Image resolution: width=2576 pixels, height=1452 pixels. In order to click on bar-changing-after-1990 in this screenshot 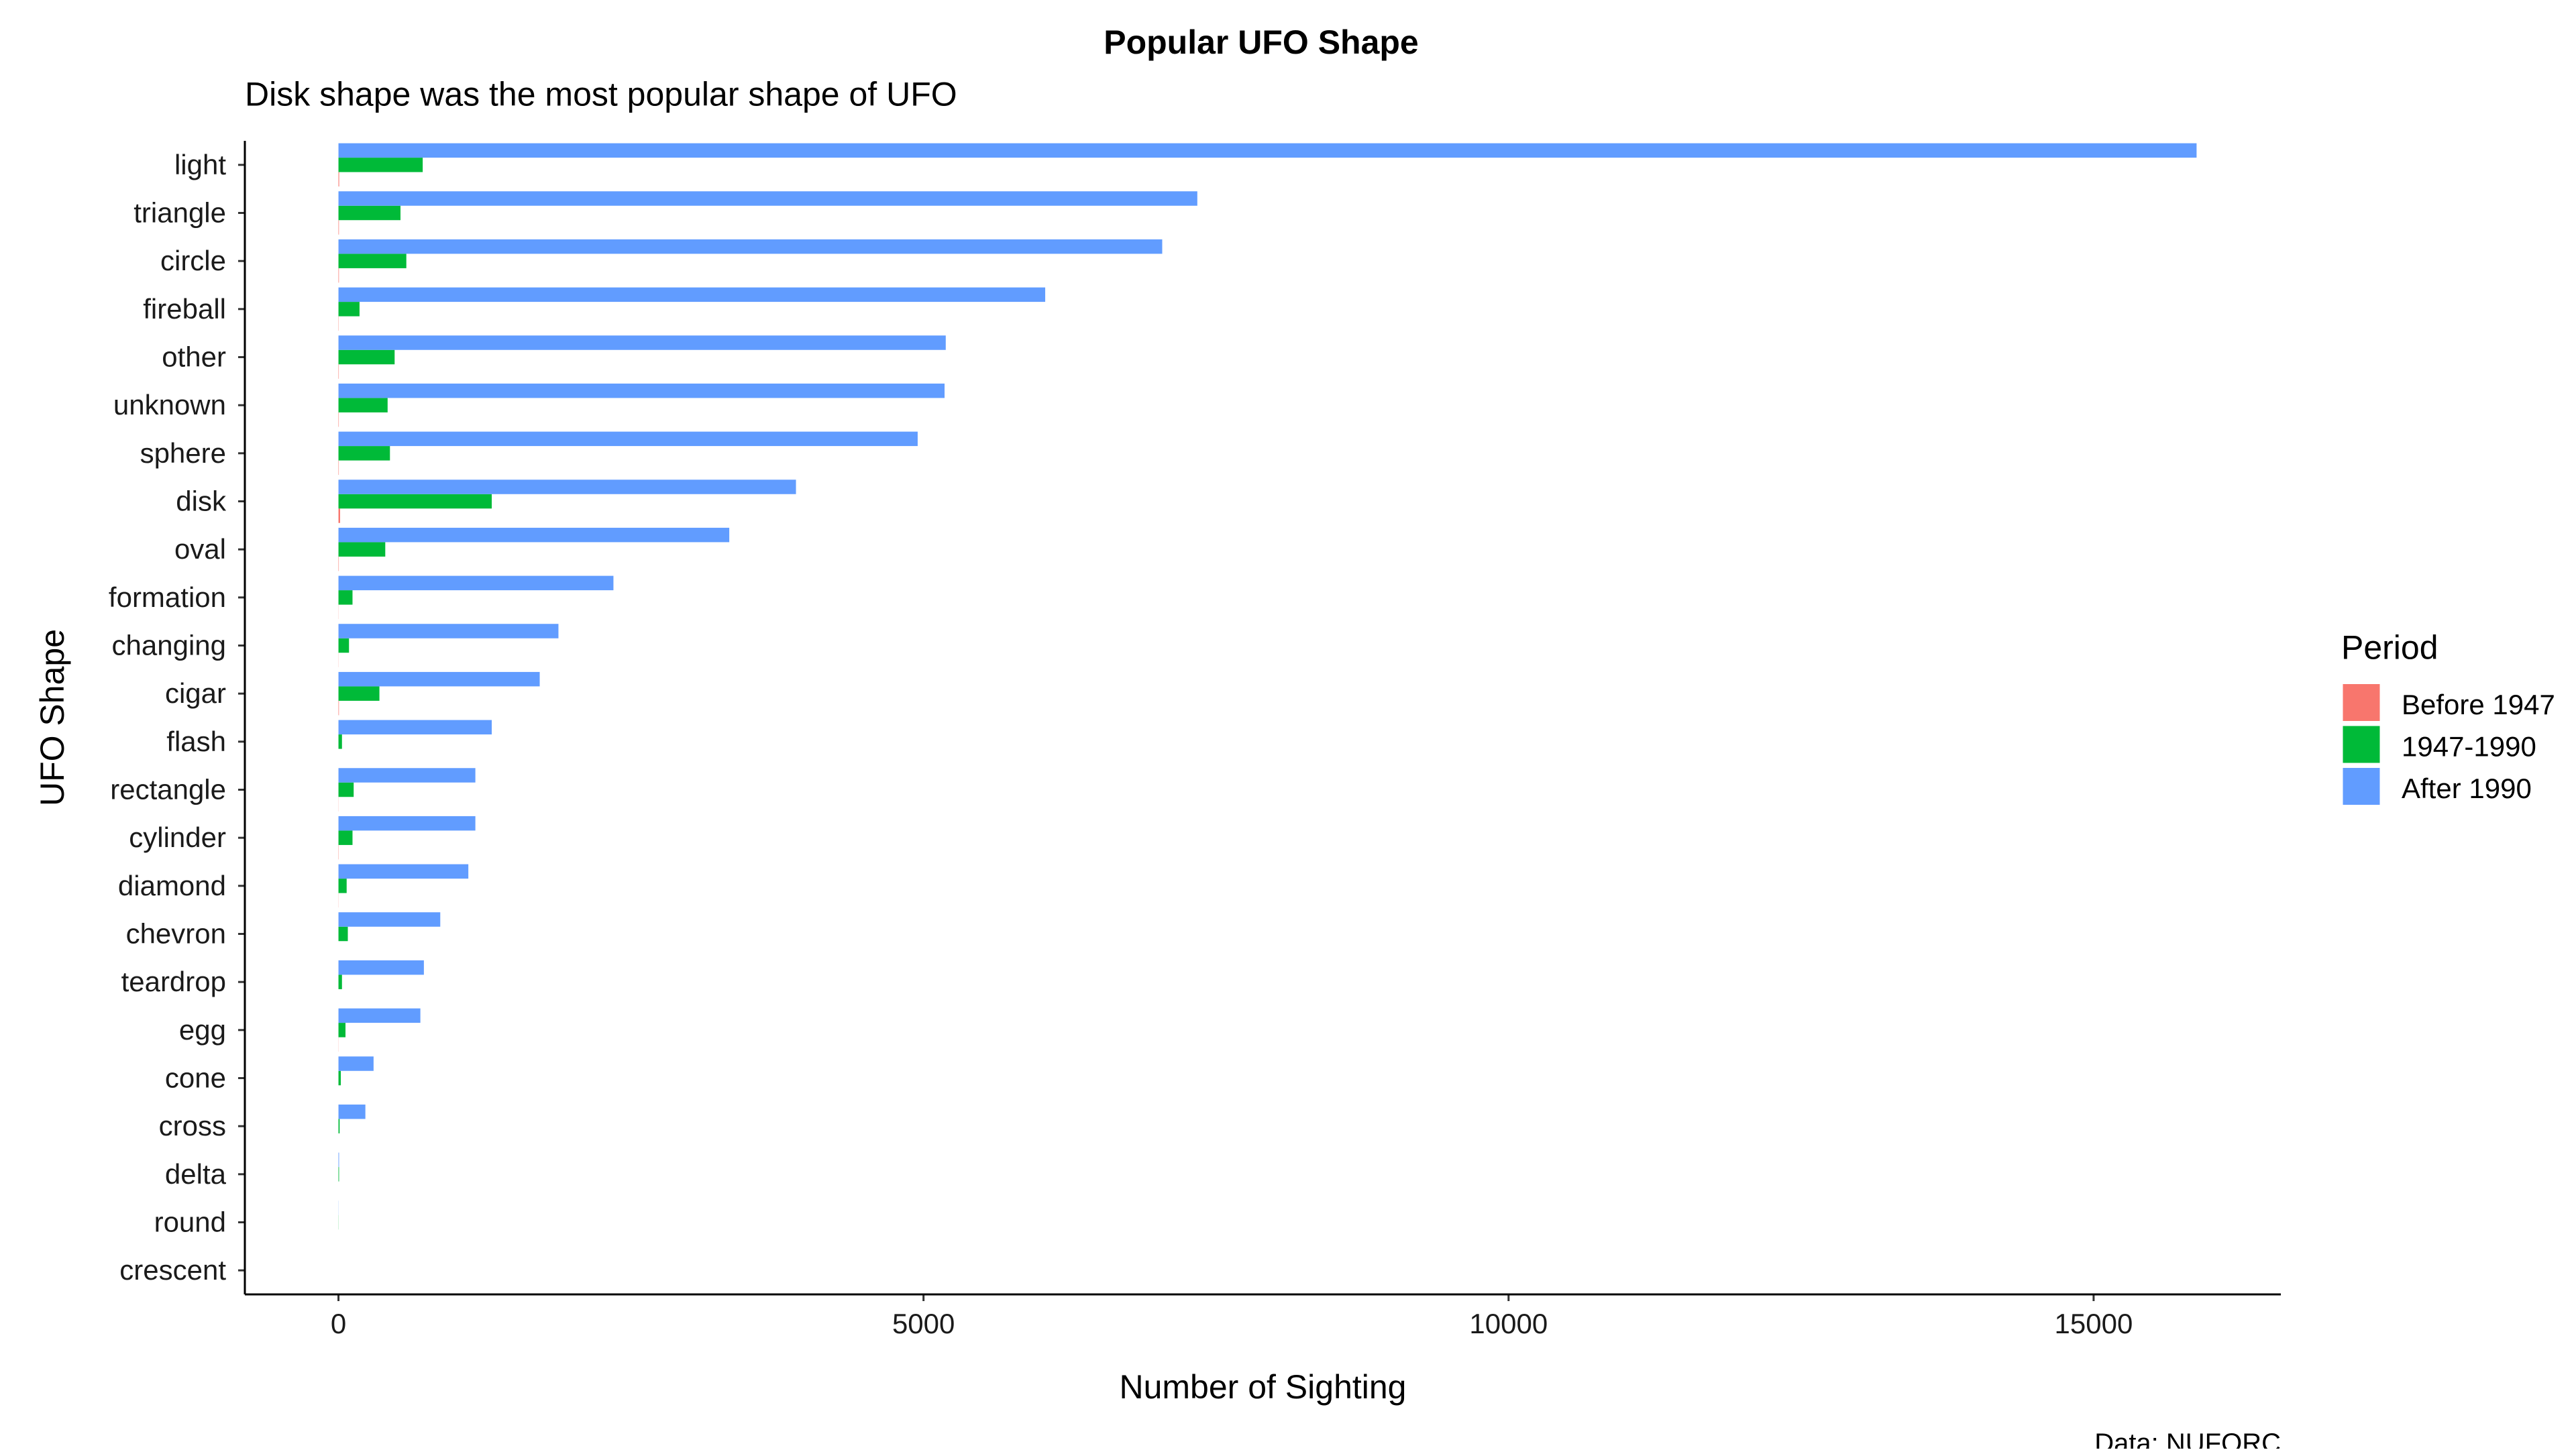, I will do `click(449, 631)`.